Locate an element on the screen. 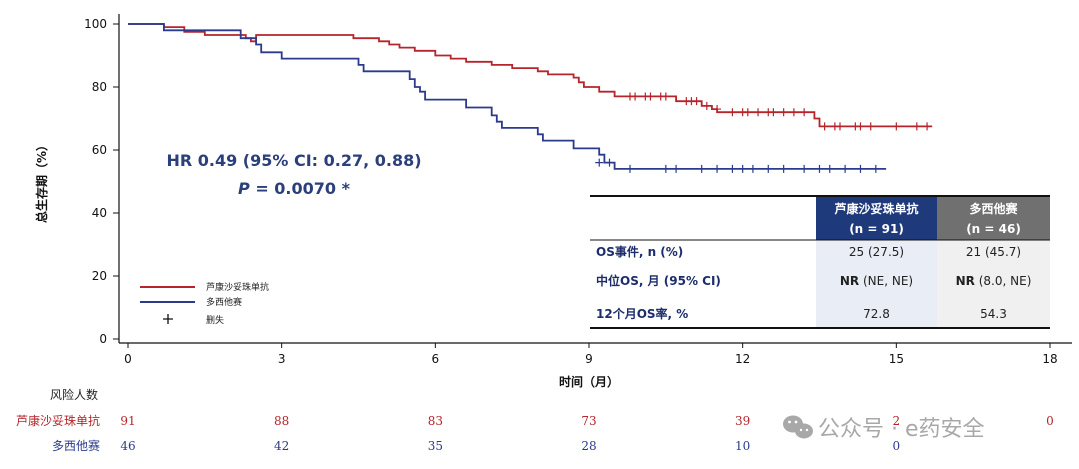  table-cell: 54.3 is located at coordinates (993, 314).